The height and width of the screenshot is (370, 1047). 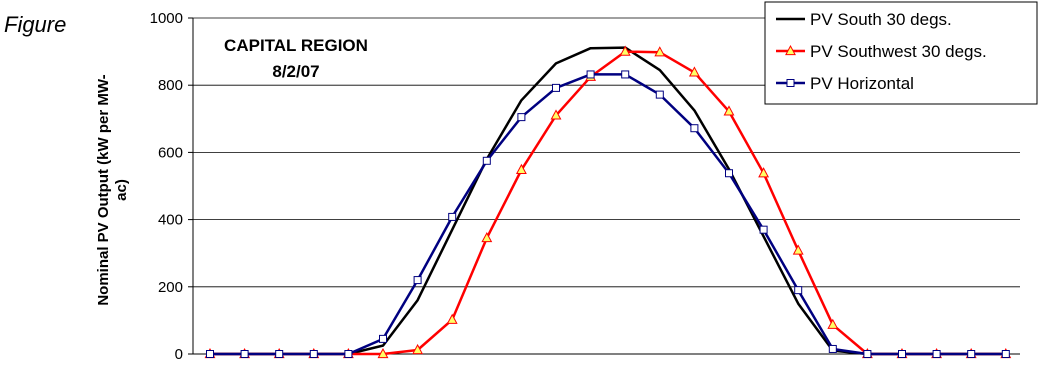 What do you see at coordinates (170, 152) in the screenshot?
I see `y-tick-label: 600` at bounding box center [170, 152].